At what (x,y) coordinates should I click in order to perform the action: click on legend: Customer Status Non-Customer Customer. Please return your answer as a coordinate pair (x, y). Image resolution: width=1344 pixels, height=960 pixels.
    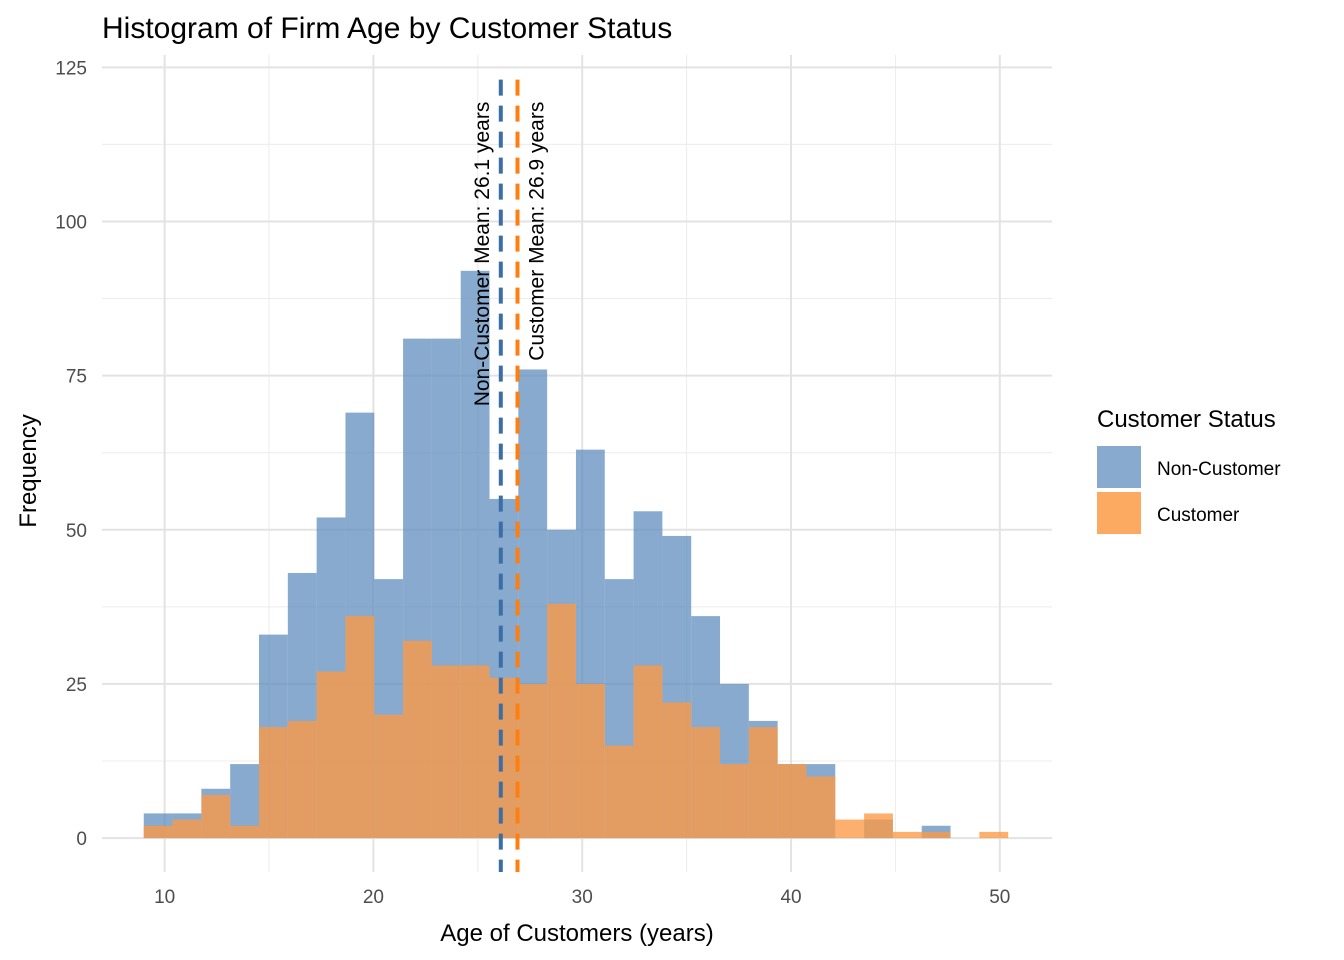
    Looking at the image, I should click on (1189, 470).